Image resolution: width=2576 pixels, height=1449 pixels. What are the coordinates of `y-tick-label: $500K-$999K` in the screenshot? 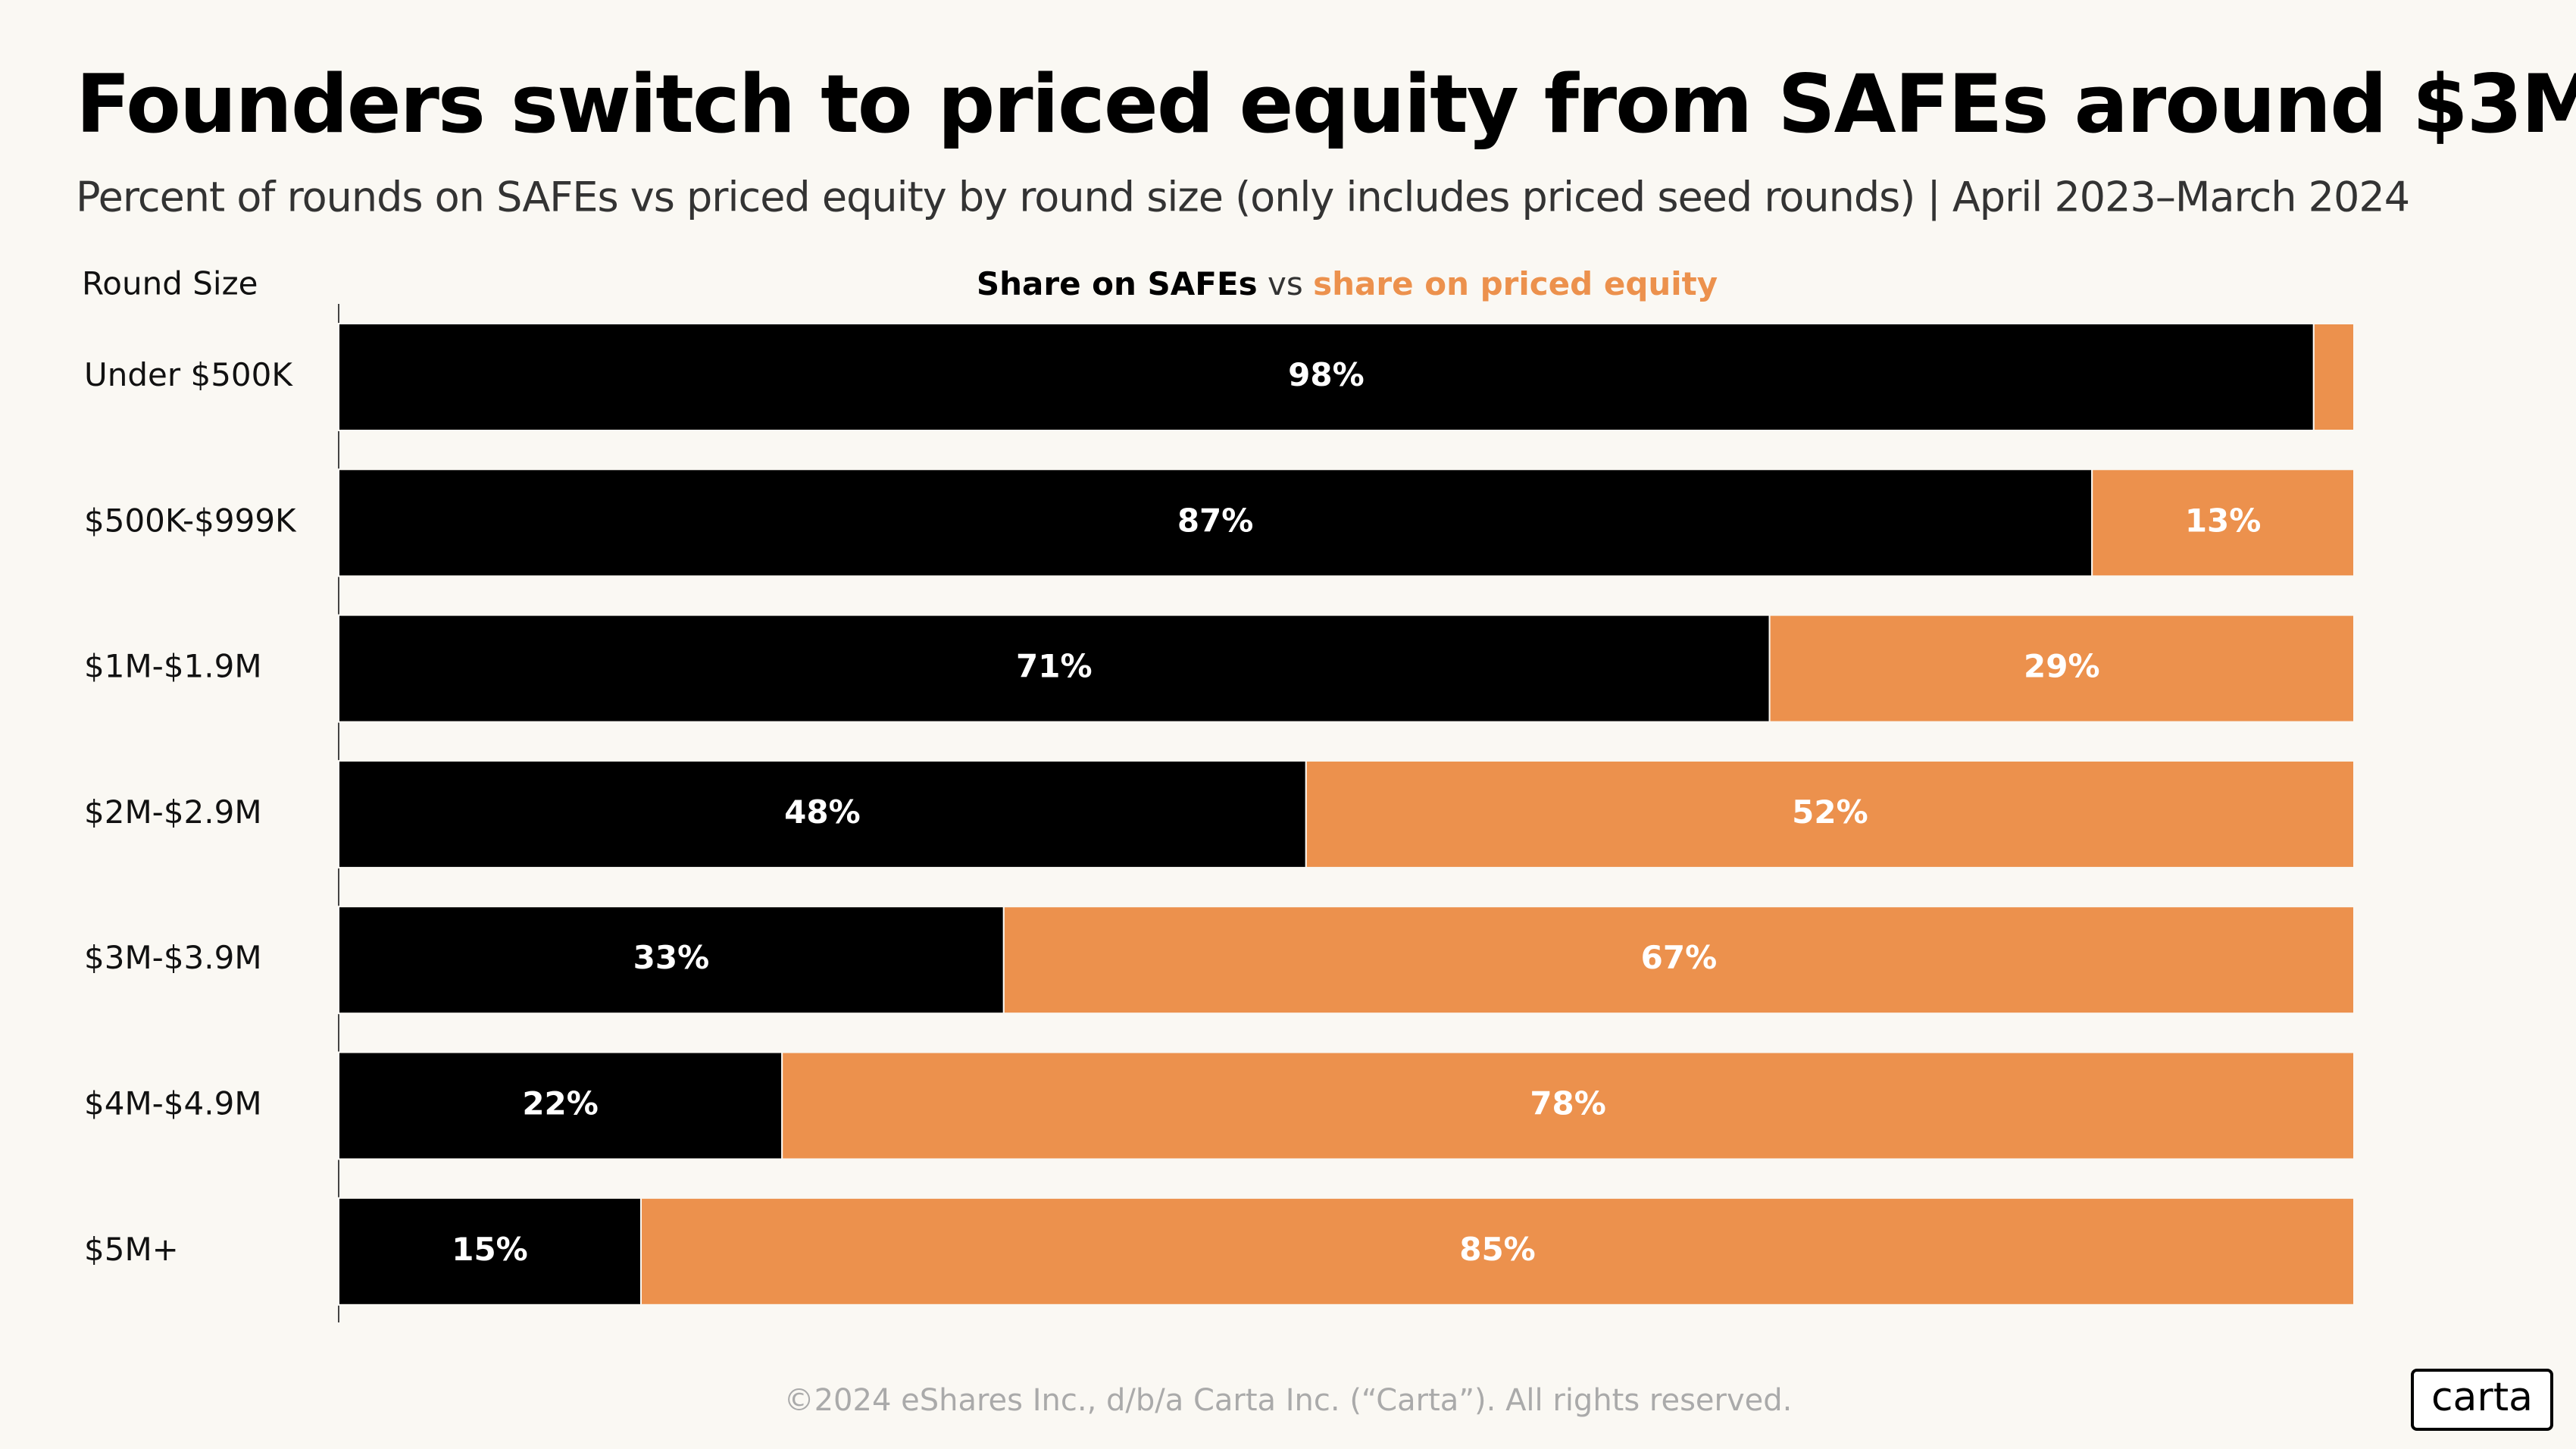 It's located at (190, 520).